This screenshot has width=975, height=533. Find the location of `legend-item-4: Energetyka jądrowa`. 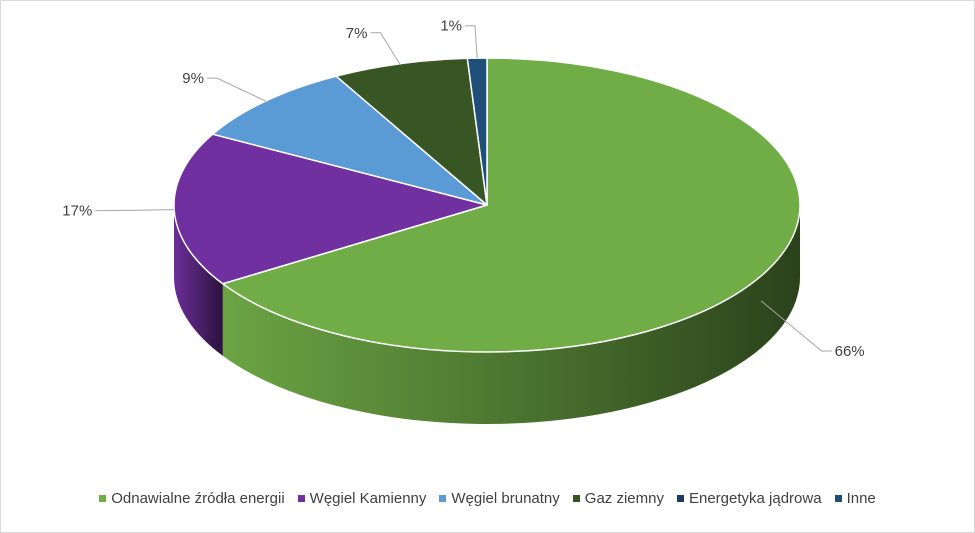

legend-item-4: Energetyka jądrowa is located at coordinates (749, 498).